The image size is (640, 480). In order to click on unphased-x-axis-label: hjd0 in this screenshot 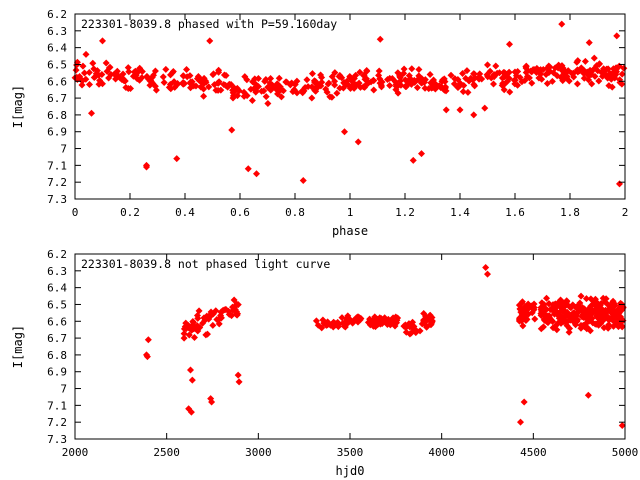, I will do `click(350, 471)`.